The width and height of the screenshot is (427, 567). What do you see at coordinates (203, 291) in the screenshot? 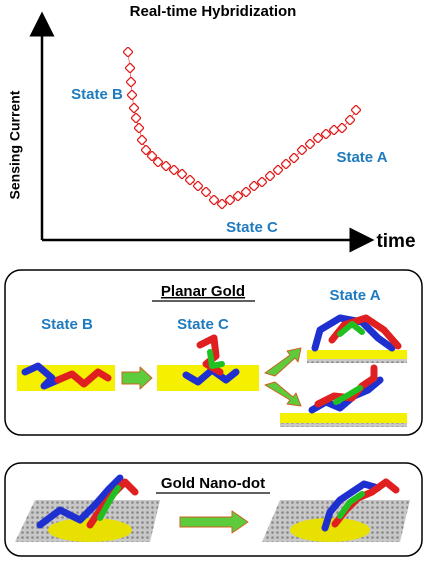
I see `panel-title: Planar Gold` at bounding box center [203, 291].